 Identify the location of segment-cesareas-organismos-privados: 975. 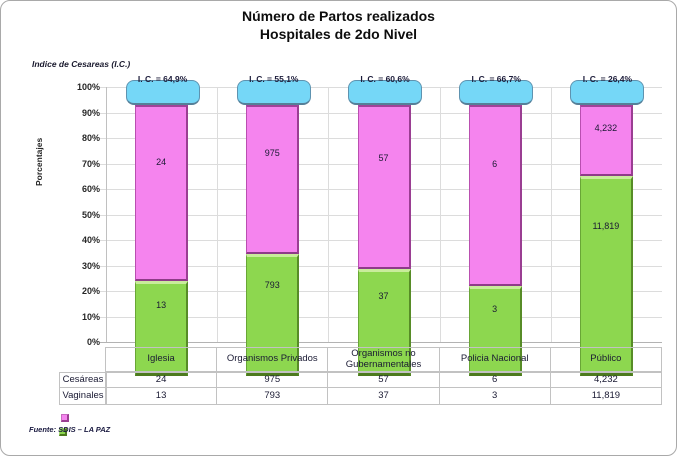
(273, 179).